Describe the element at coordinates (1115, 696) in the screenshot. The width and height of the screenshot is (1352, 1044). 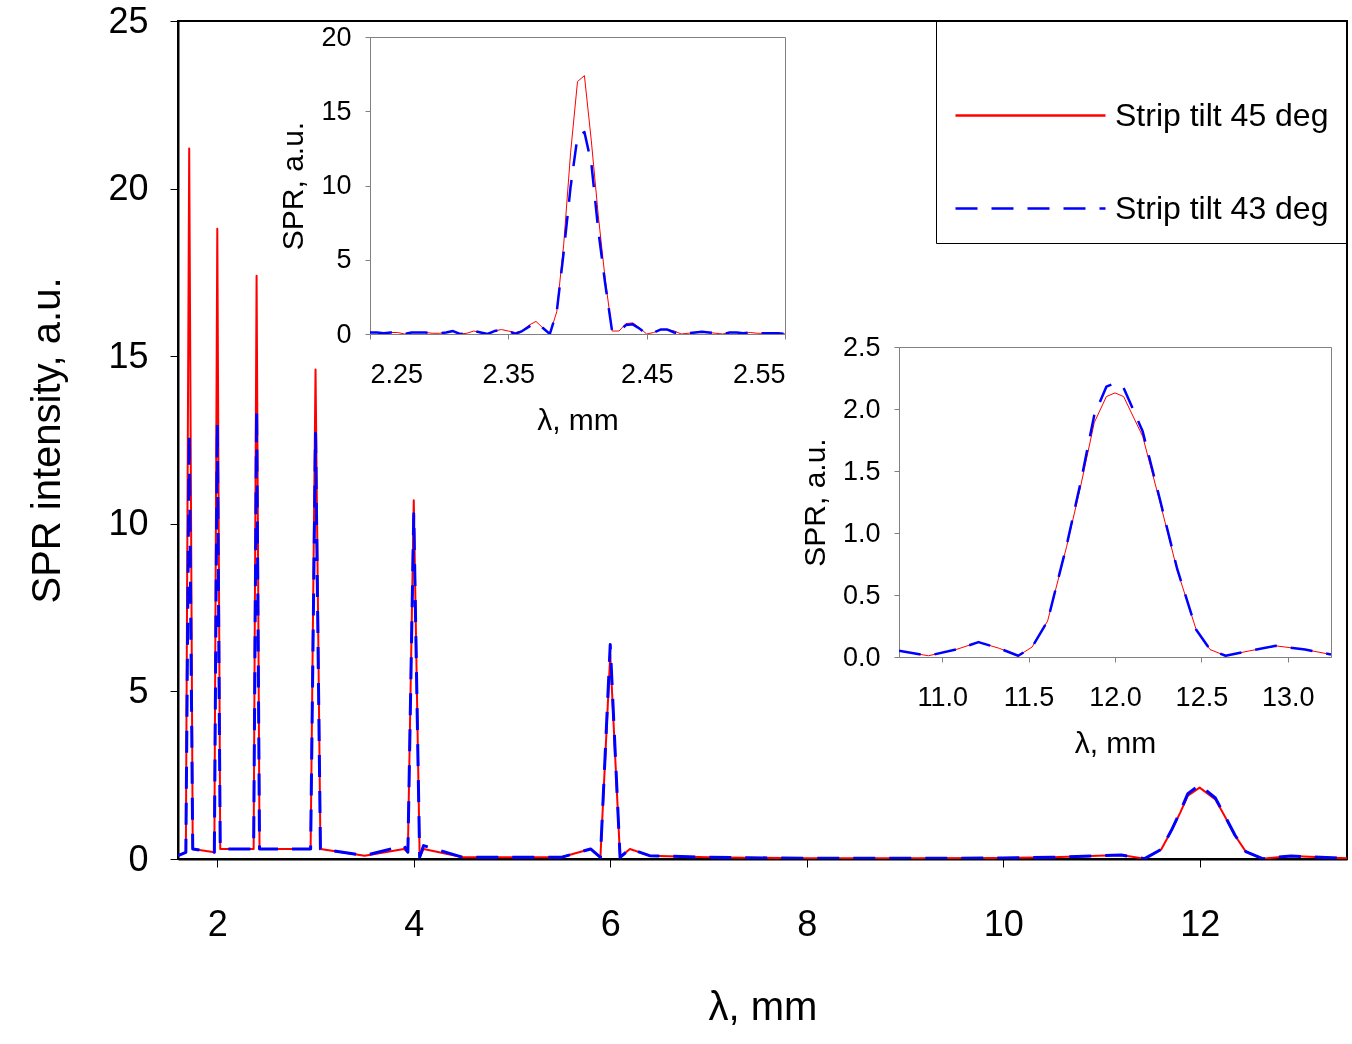
I see `x-tick-label: 12.0` at that location.